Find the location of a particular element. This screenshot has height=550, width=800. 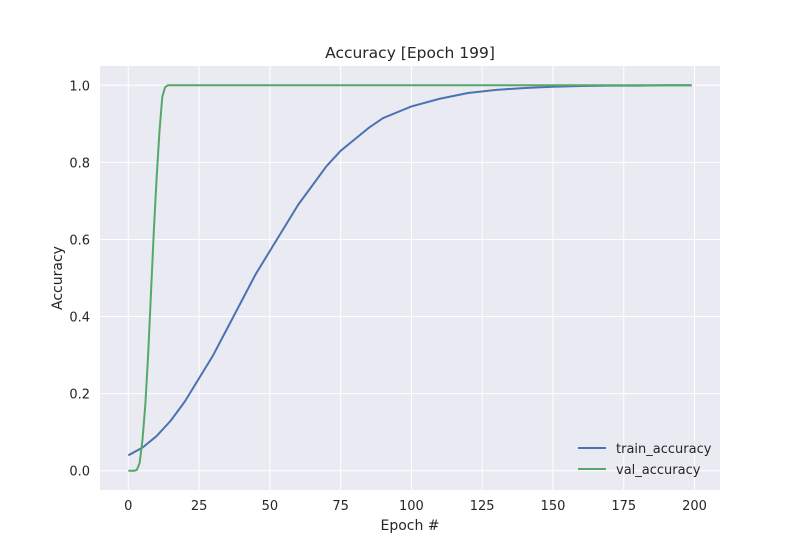

y-tick-label: 0.6 is located at coordinates (79, 240).